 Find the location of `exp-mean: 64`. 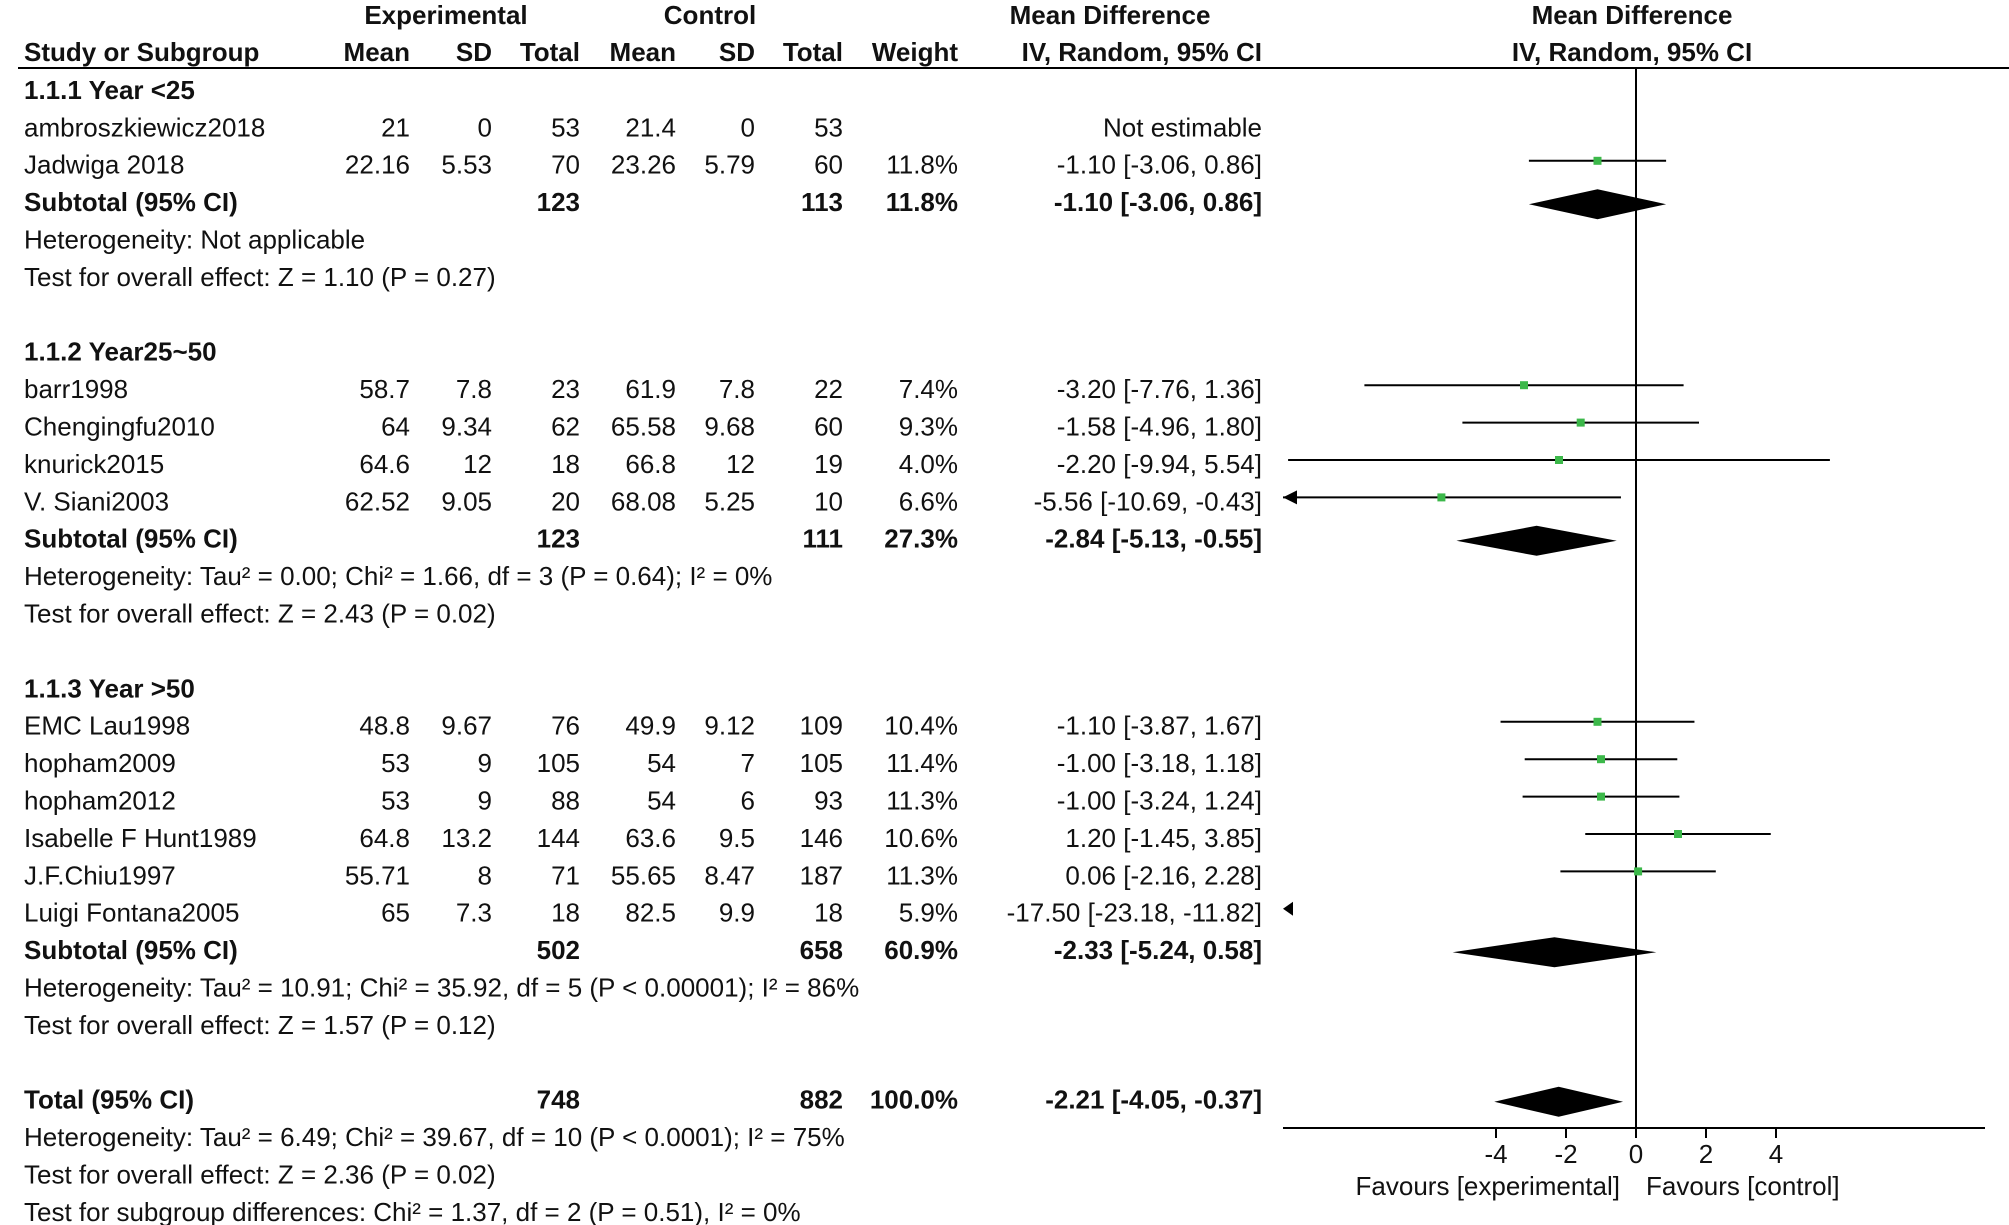

exp-mean: 64 is located at coordinates (395, 426).